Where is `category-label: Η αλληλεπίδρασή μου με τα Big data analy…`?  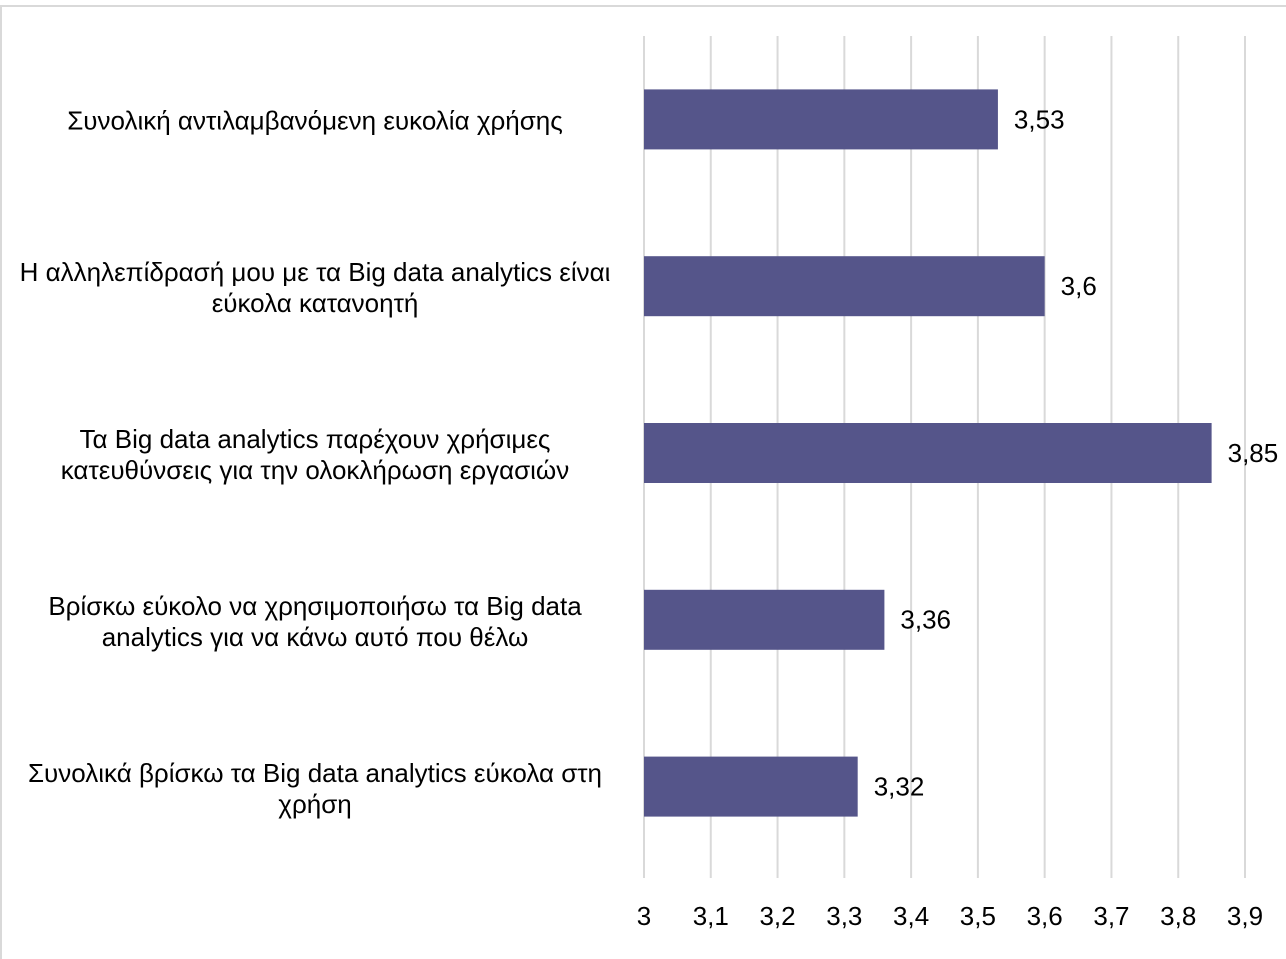
category-label: Η αλληλεπίδρασή μου με τα Big data analy… is located at coordinates (315, 288).